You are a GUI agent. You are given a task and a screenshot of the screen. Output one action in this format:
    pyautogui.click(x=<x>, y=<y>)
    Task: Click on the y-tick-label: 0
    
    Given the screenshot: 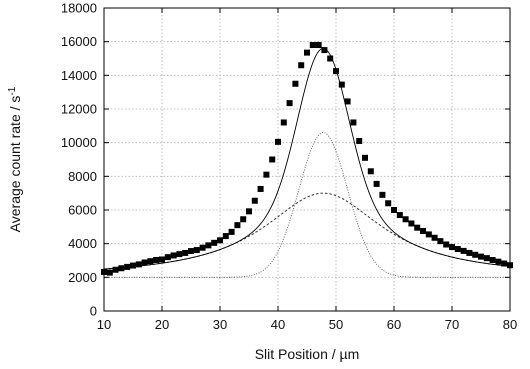 What is the action you would take?
    pyautogui.click(x=93, y=311)
    